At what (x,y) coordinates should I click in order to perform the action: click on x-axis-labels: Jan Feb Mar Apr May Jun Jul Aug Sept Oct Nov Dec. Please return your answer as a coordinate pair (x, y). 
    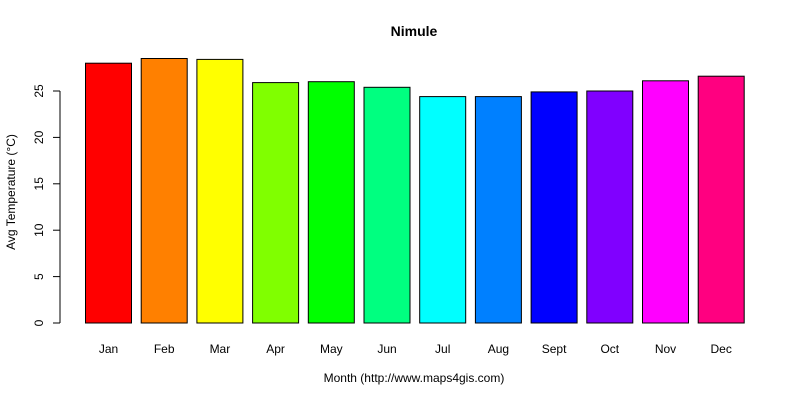
    Looking at the image, I should click on (415, 349).